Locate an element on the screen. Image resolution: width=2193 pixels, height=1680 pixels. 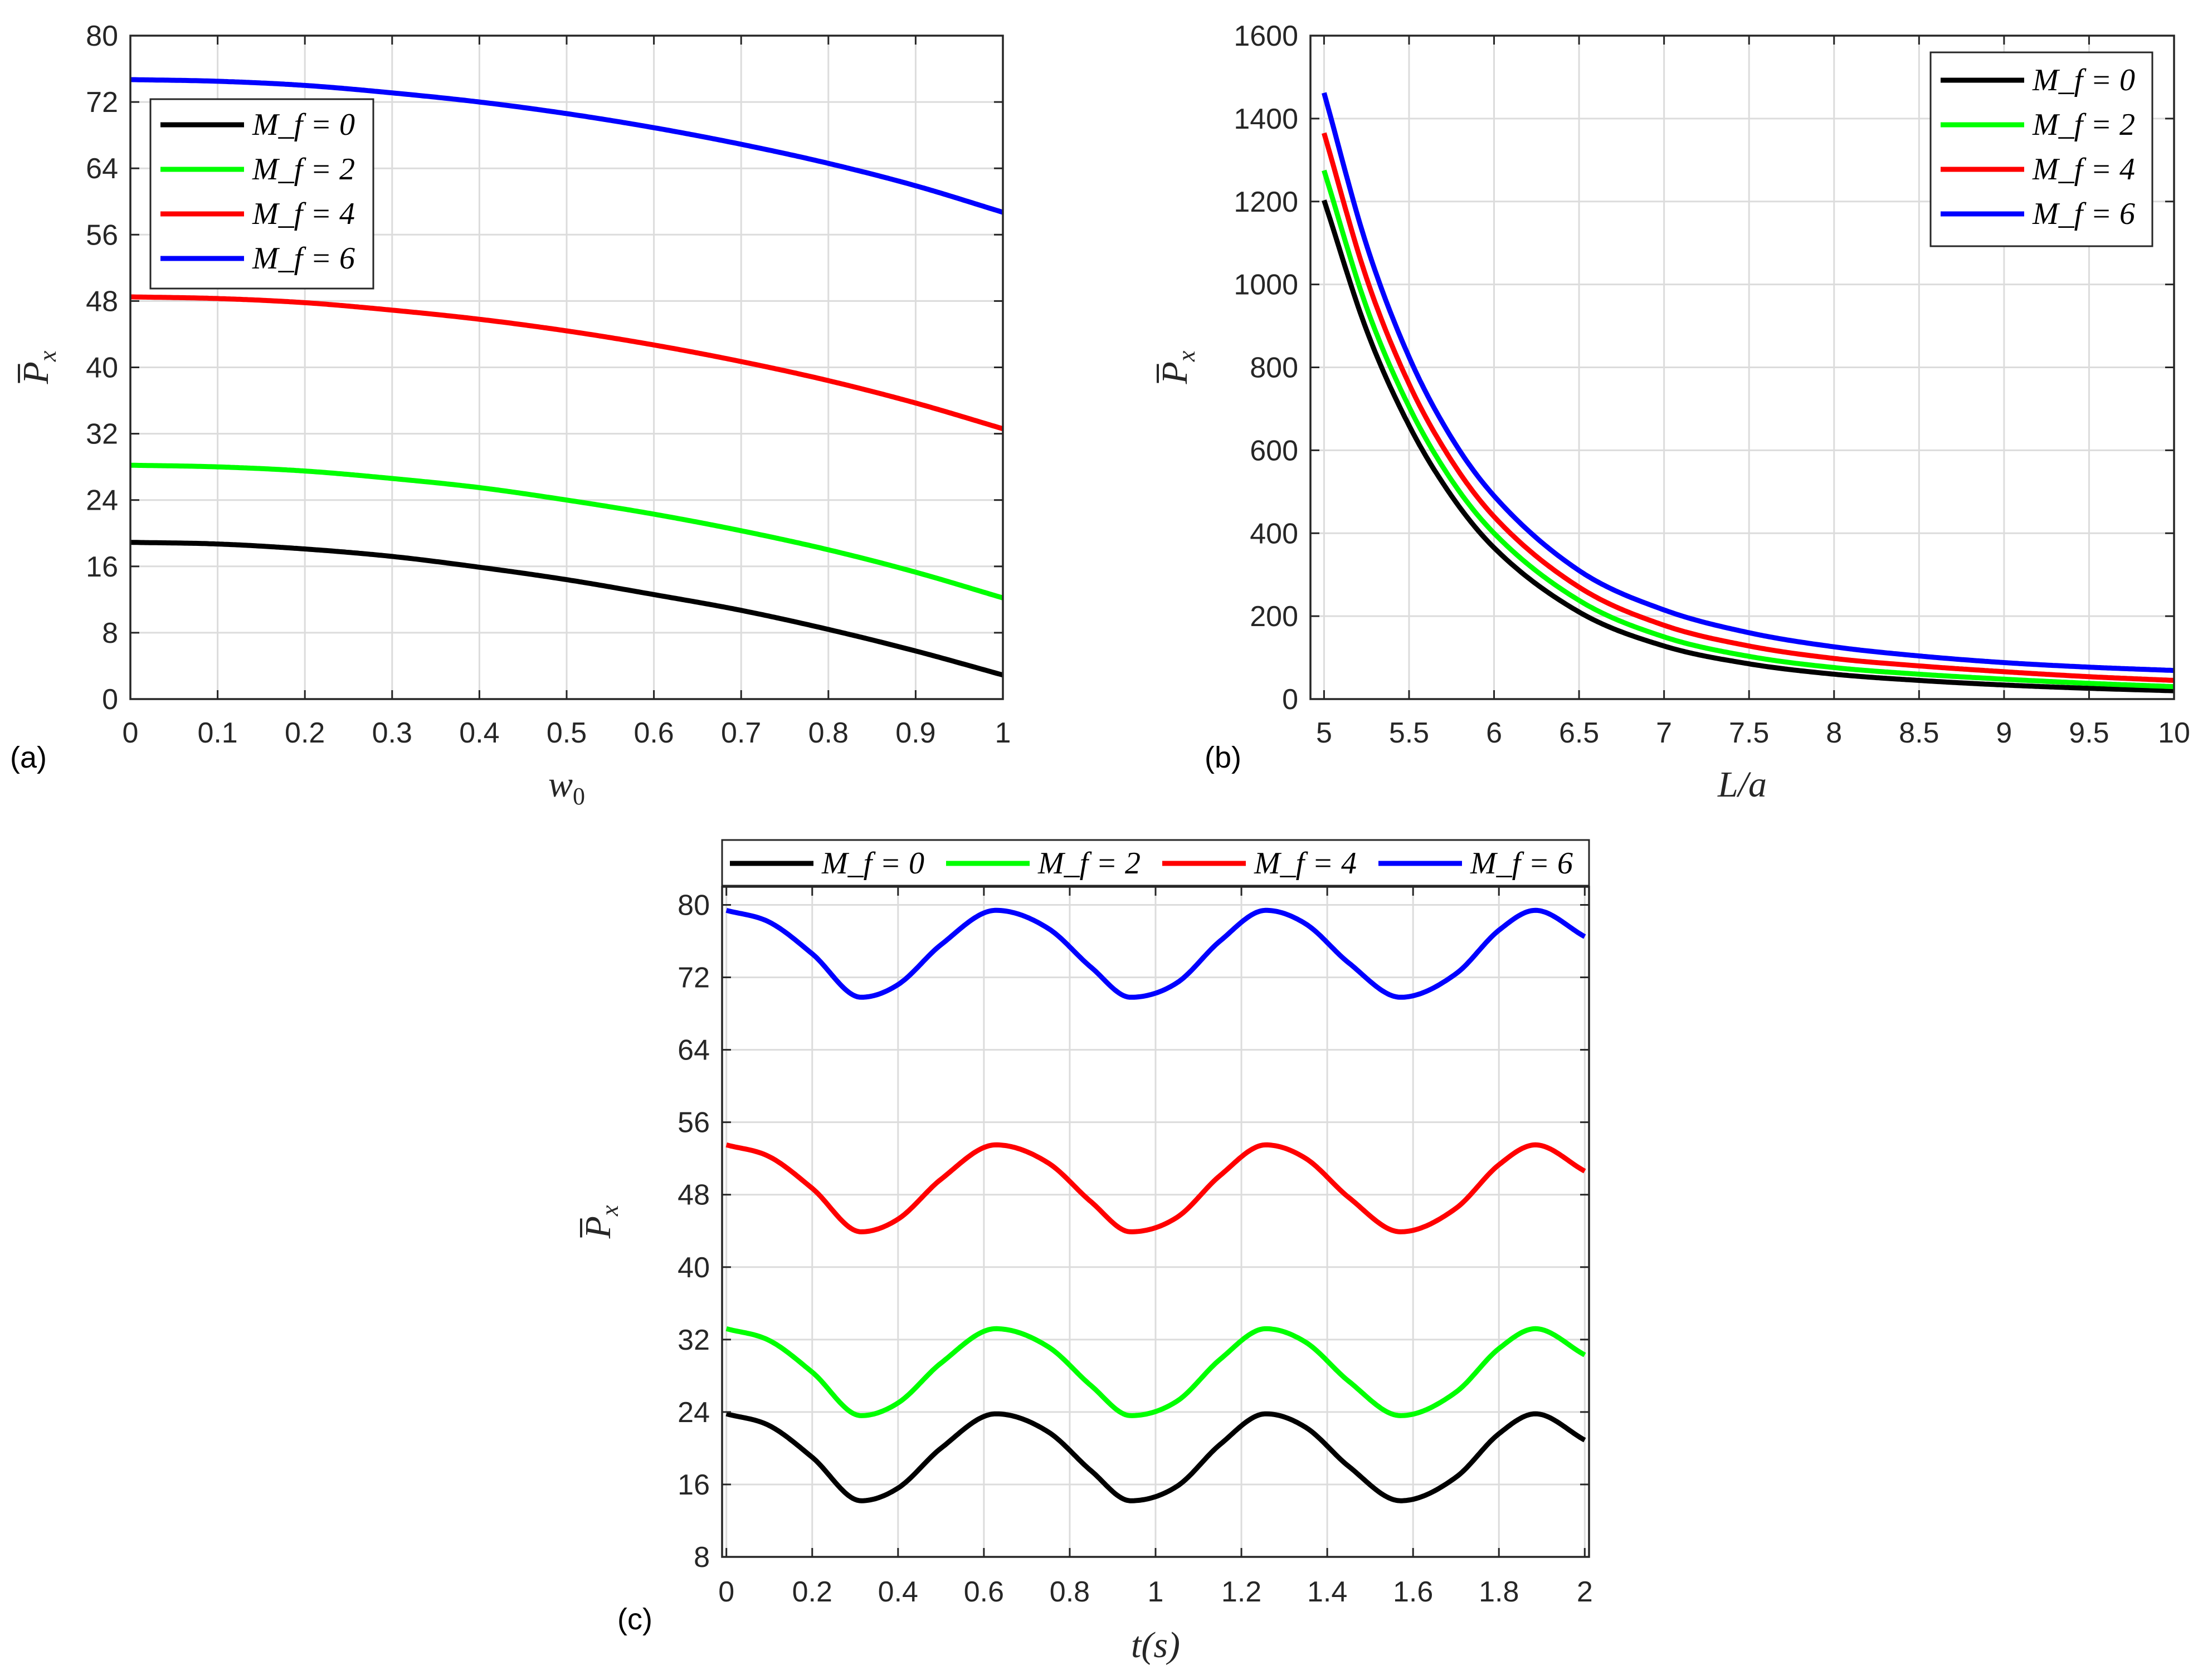
y-axis-label-group-a: Px is located at coordinates (38, 367).